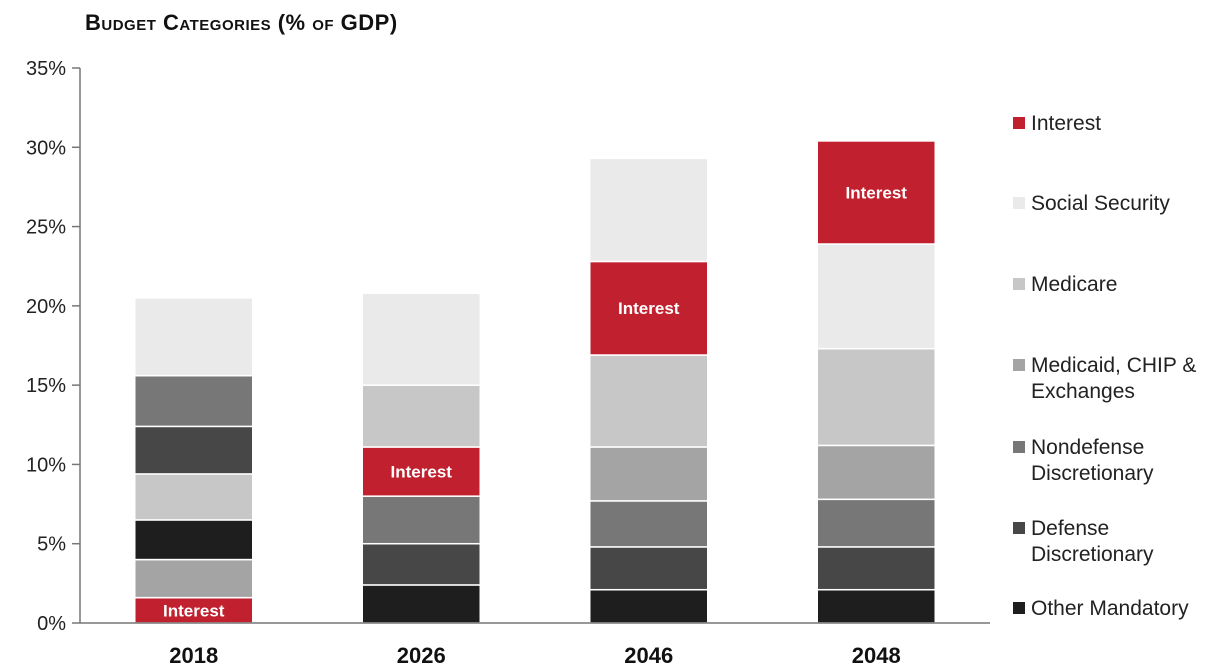 The width and height of the screenshot is (1224, 671). Describe the element at coordinates (1019, 123) in the screenshot. I see `legend-swatch-interest` at that location.